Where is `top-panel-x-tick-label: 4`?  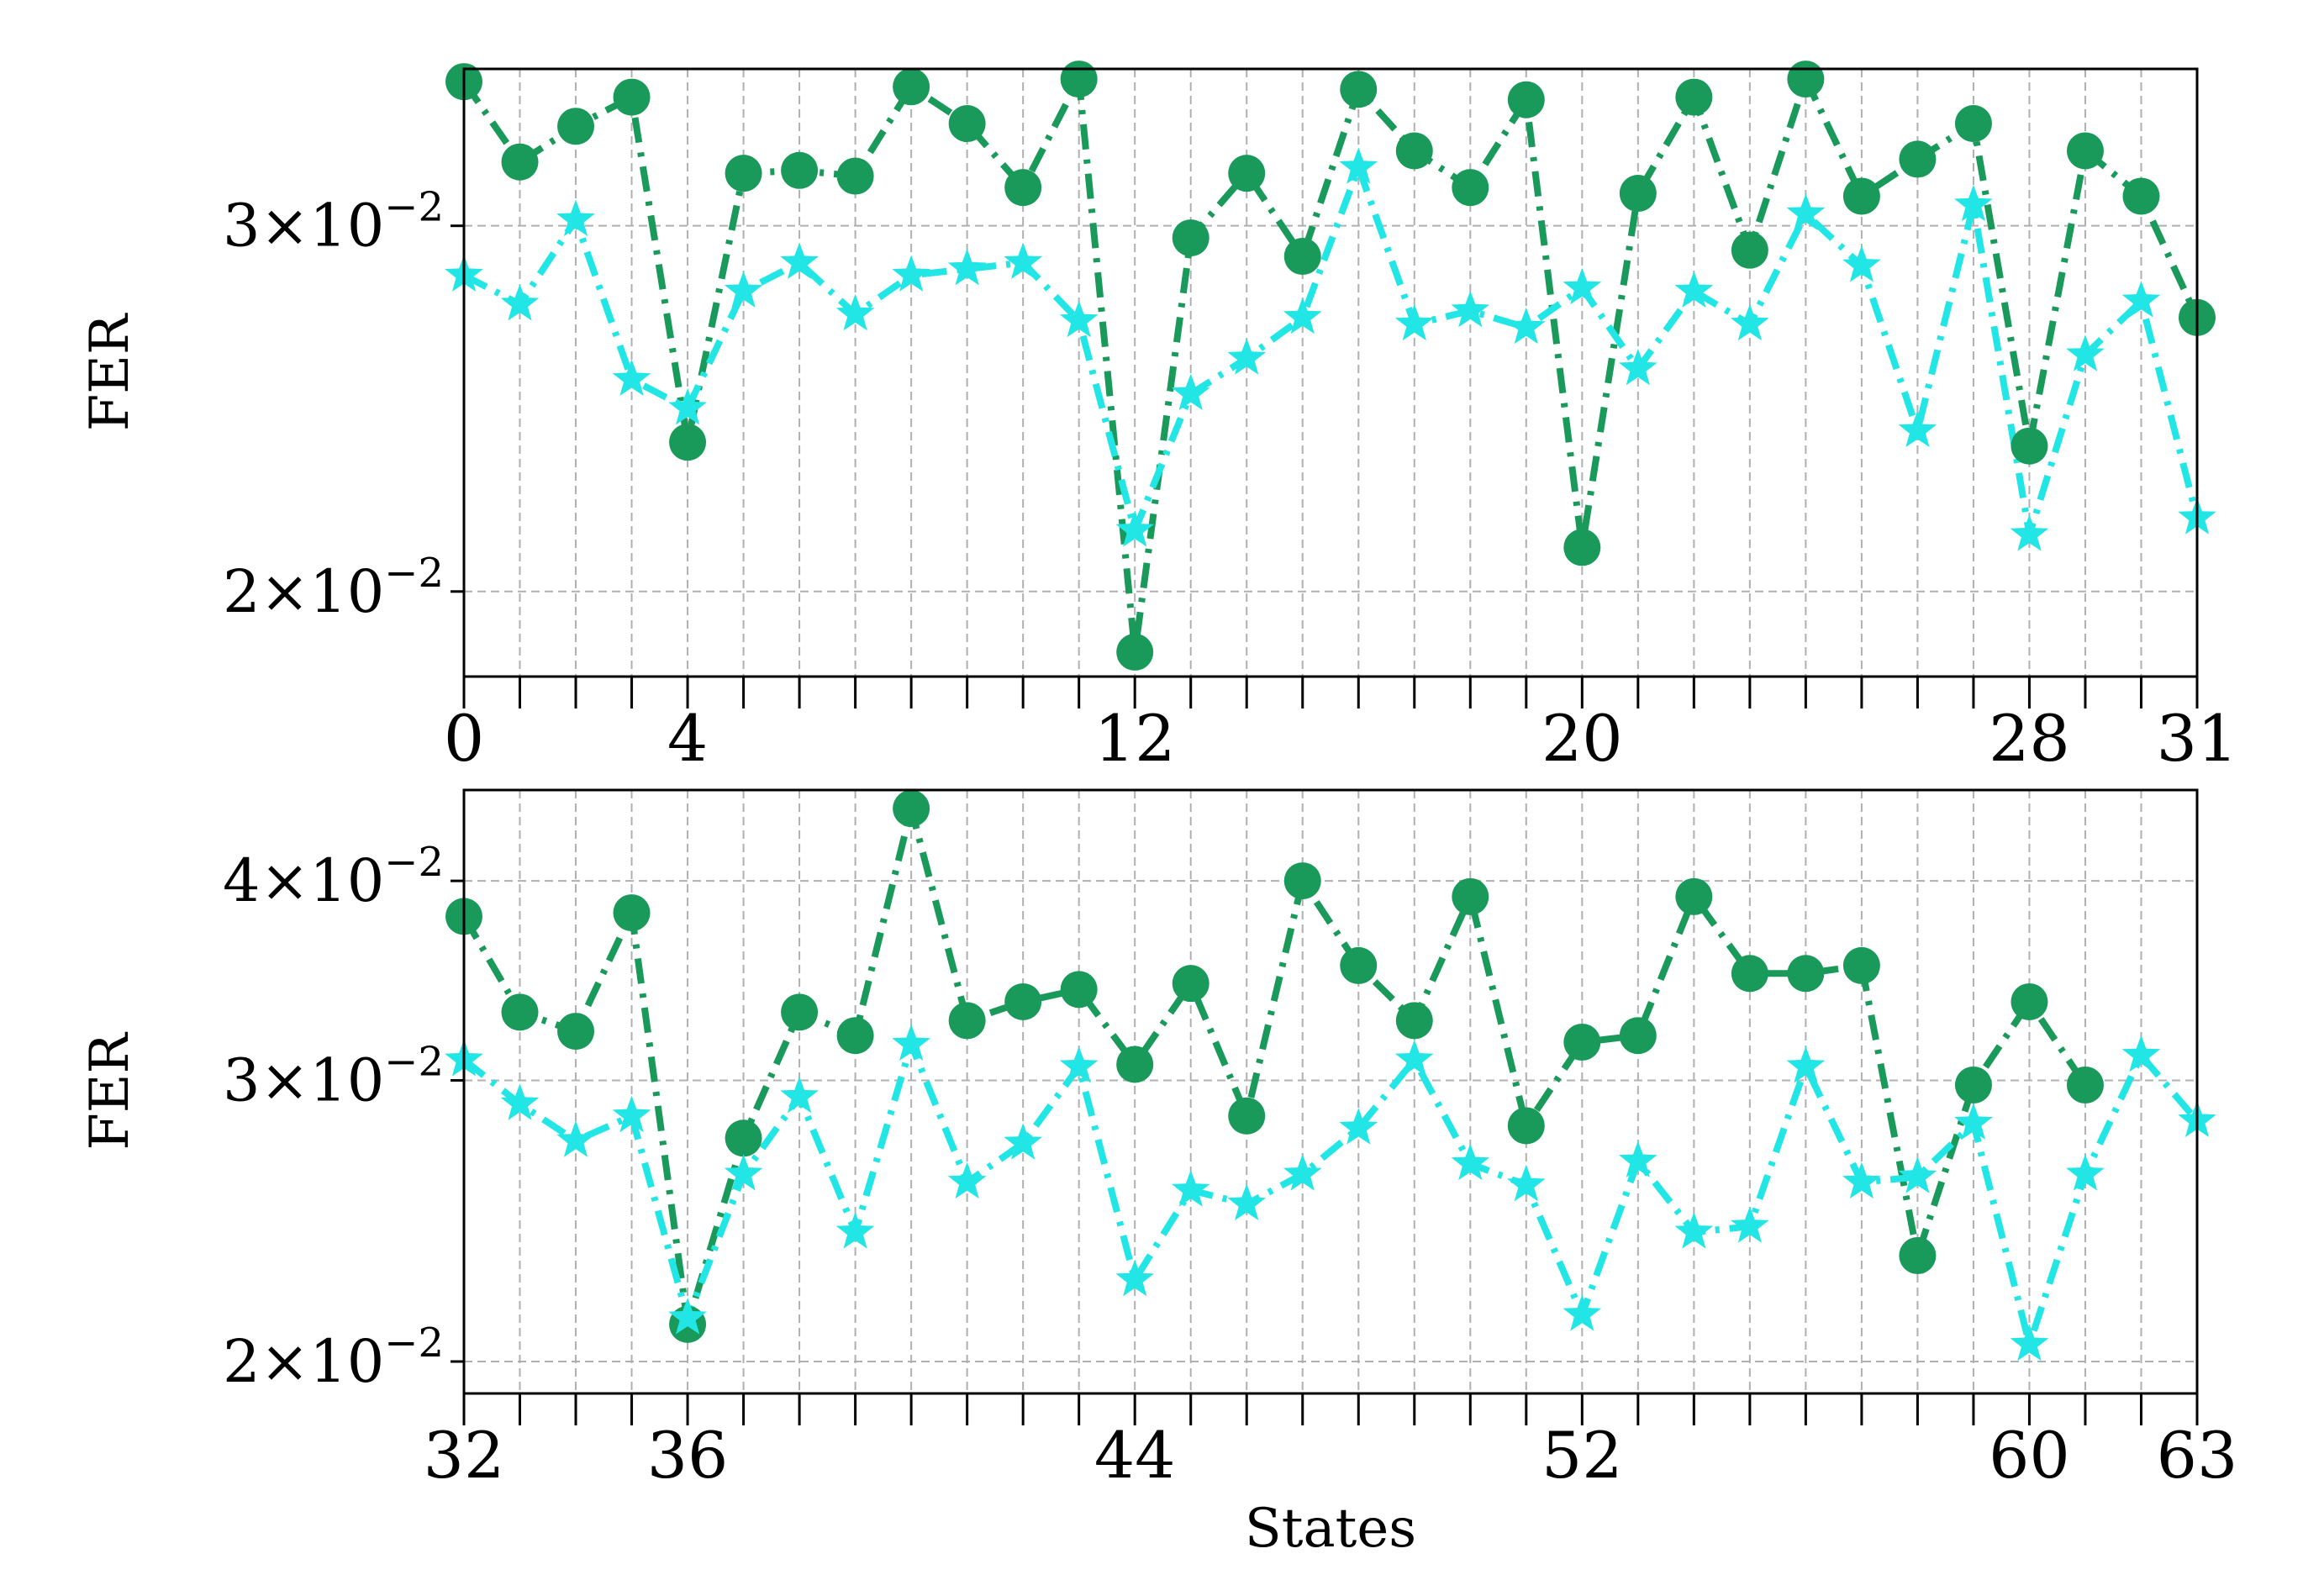
top-panel-x-tick-label: 4 is located at coordinates (687, 738).